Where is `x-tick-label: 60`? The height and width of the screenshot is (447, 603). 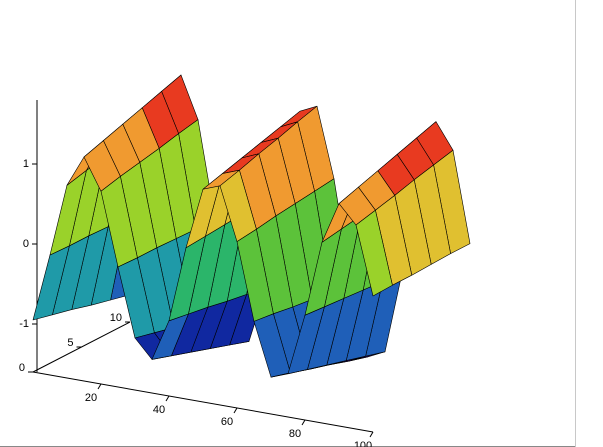 x-tick-label: 60 is located at coordinates (227, 422).